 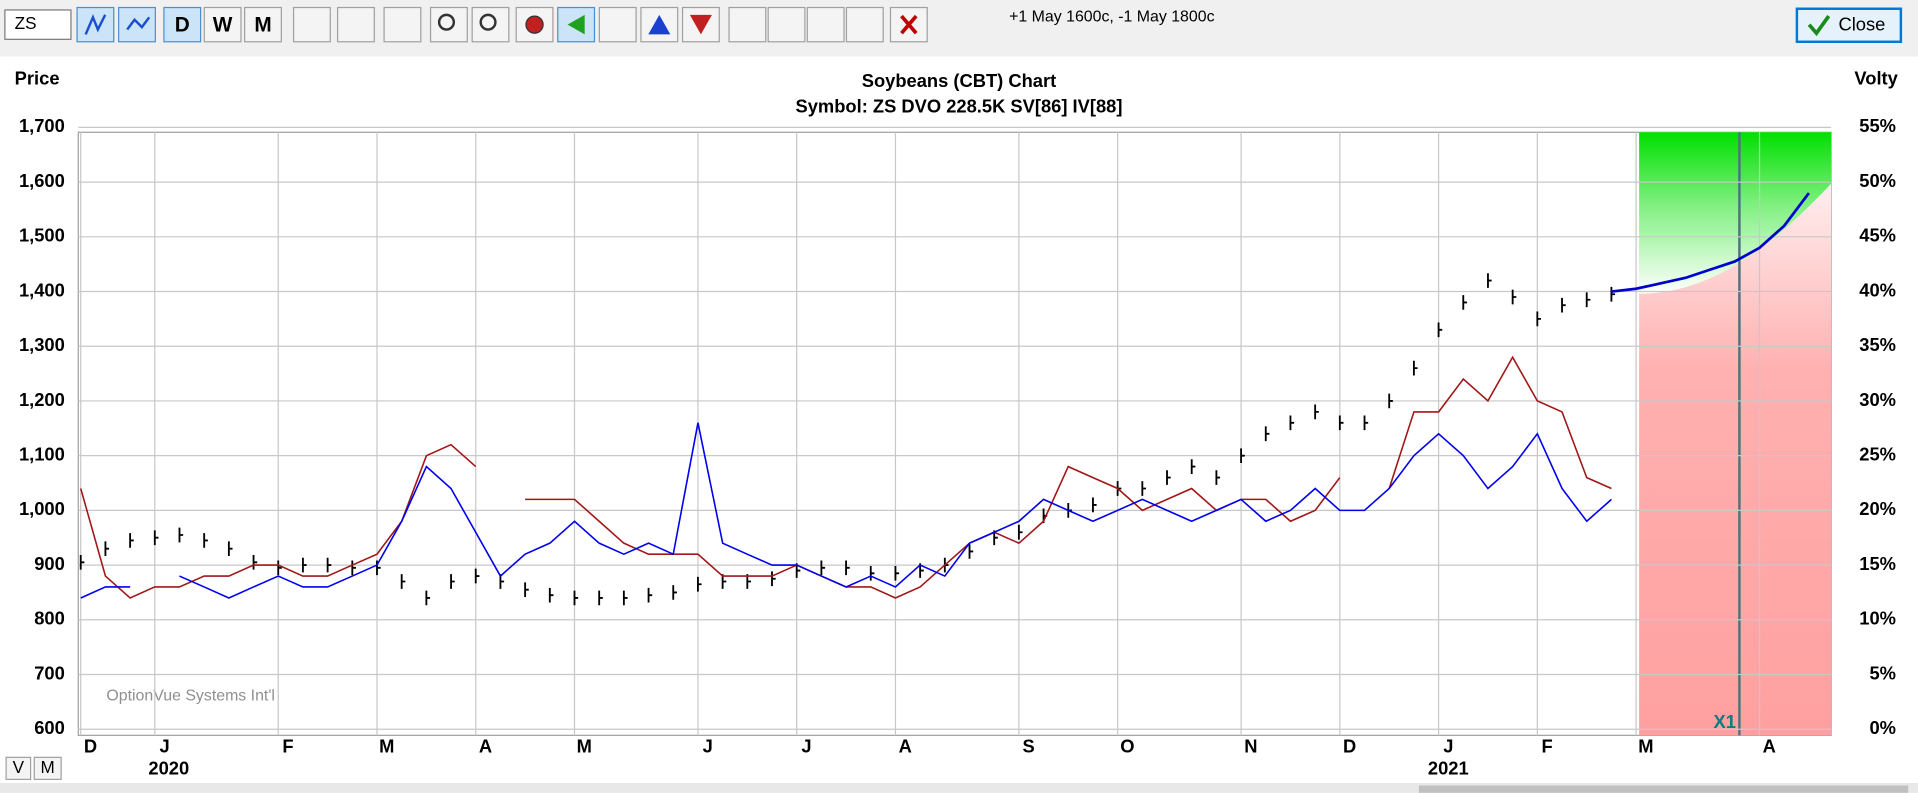 What do you see at coordinates (42, 235) in the screenshot?
I see `y-tick-label: 1,500` at bounding box center [42, 235].